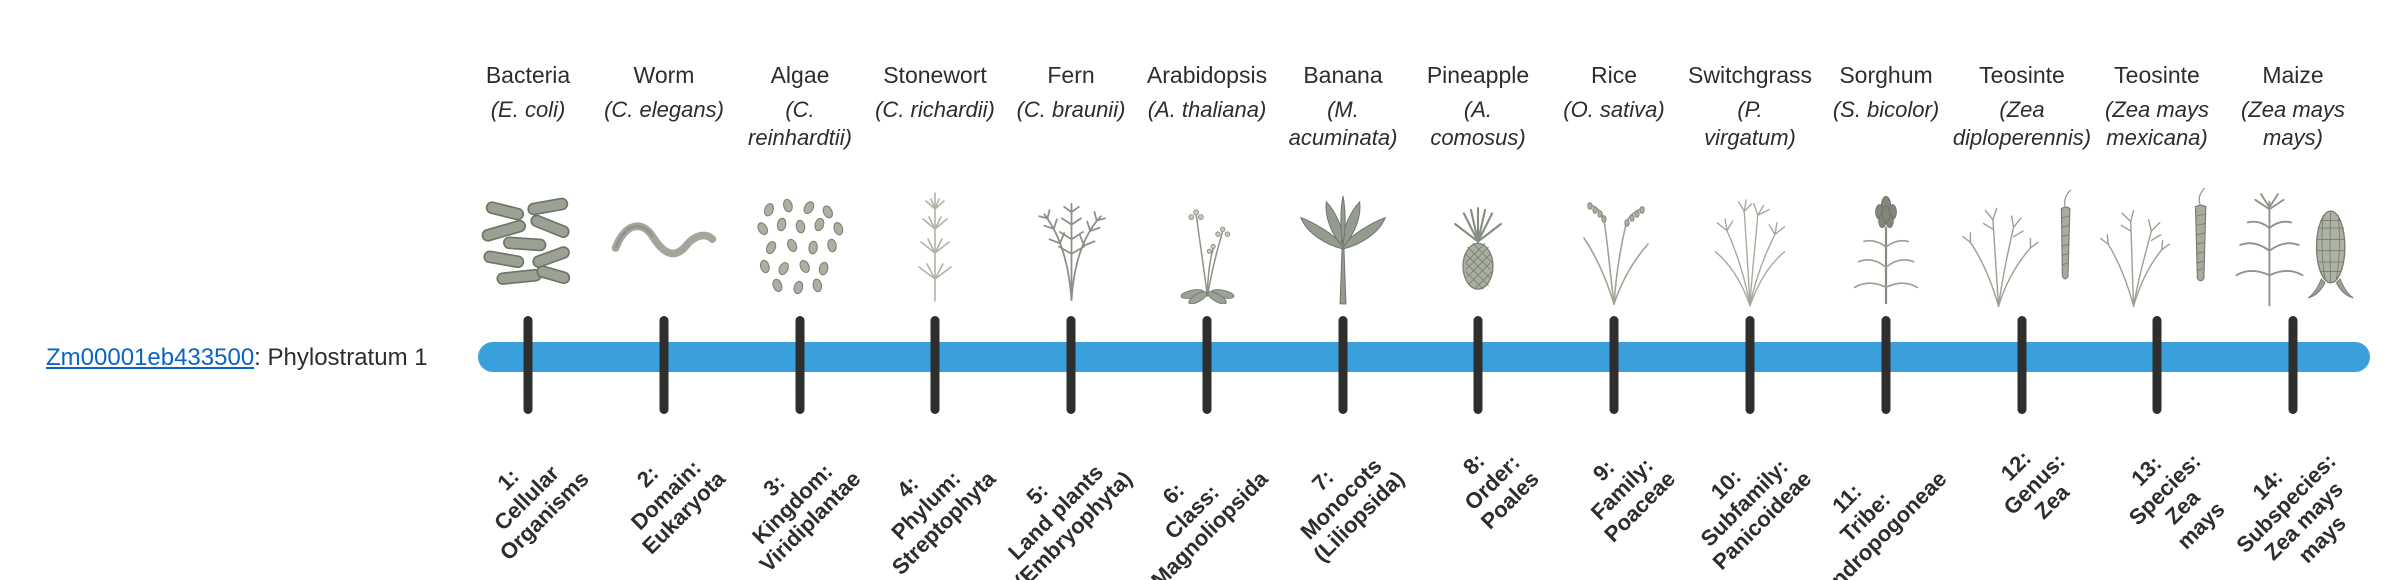 The image size is (2400, 580). Describe the element at coordinates (1343, 75) in the screenshot. I see `organism-name: Banana` at that location.